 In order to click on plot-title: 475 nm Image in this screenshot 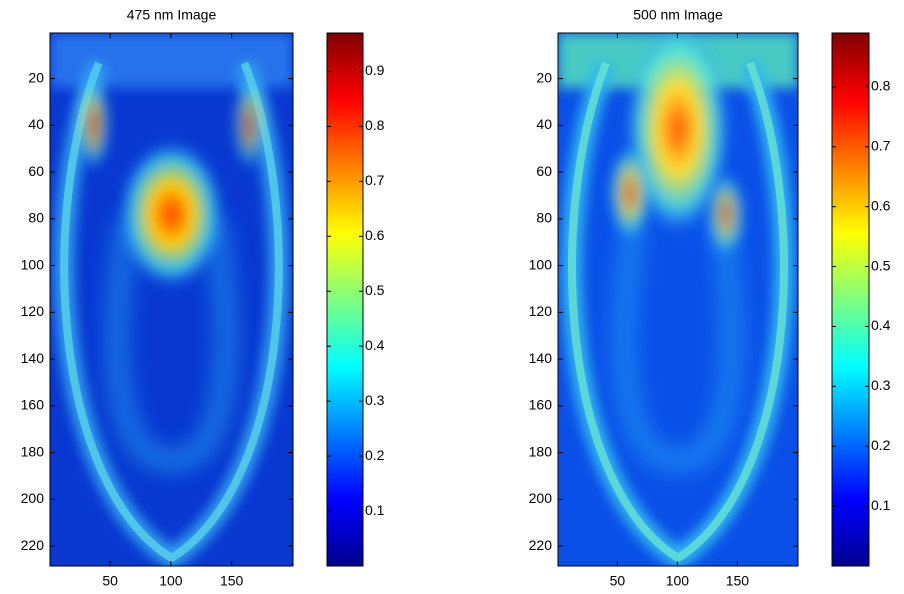, I will do `click(172, 15)`.